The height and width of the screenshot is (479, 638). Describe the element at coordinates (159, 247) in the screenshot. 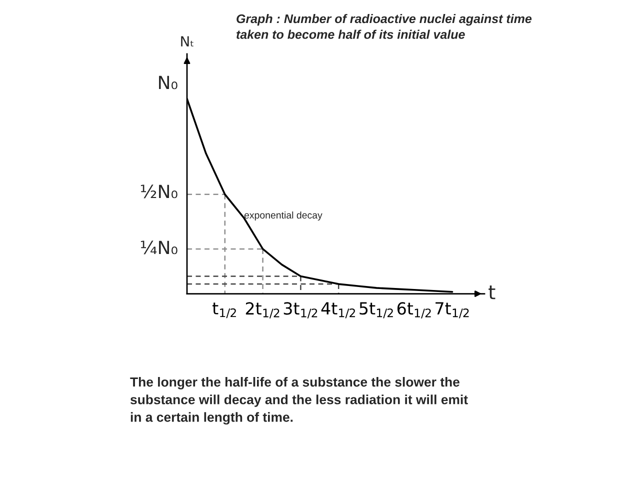

I see `text: ¼N₀` at that location.